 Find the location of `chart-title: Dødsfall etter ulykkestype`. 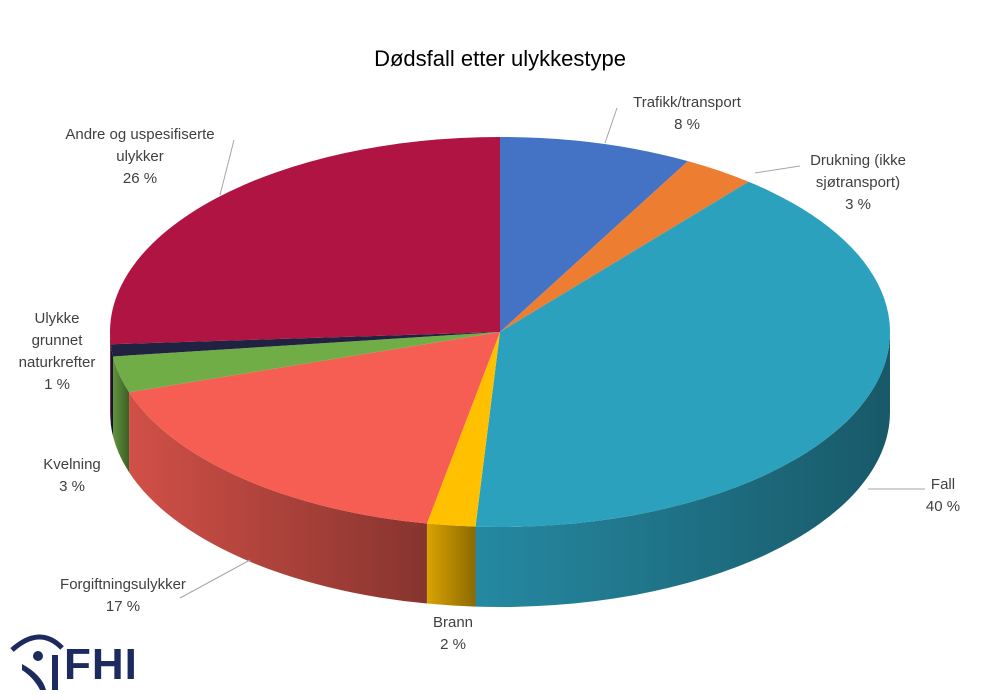

chart-title: Dødsfall etter ulykkestype is located at coordinates (500, 58).